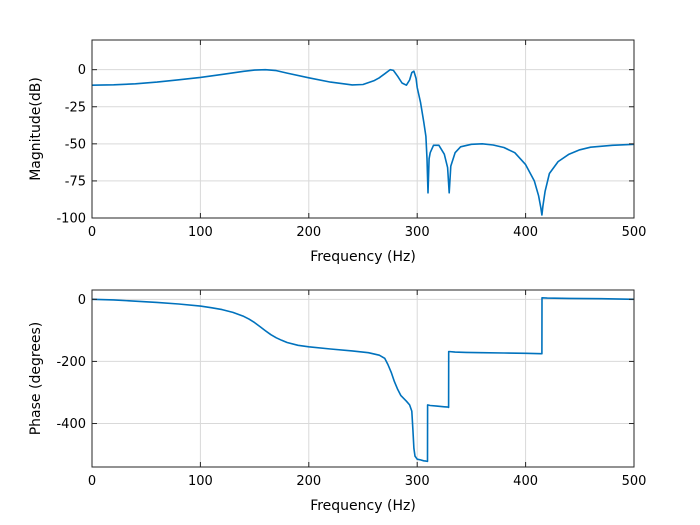 Image resolution: width=700 pixels, height=525 pixels. What do you see at coordinates (75, 144) in the screenshot?
I see `y-tick-label: -50` at bounding box center [75, 144].